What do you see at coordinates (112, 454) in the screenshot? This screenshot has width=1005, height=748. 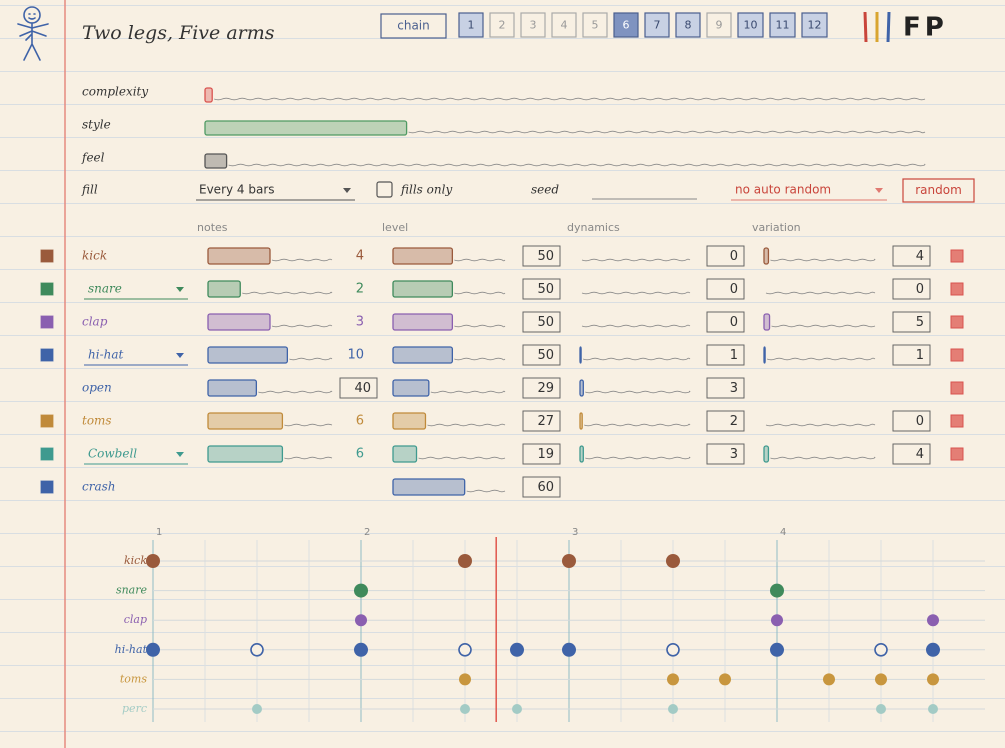 I see `track-name: Cowbell` at bounding box center [112, 454].